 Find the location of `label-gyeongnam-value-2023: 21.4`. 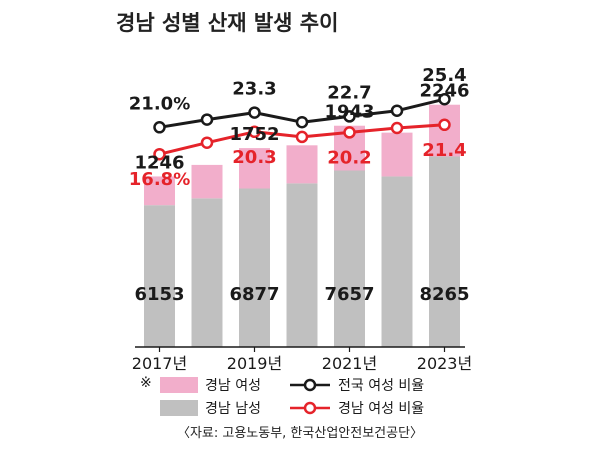

label-gyeongnam-value-2023: 21.4 is located at coordinates (444, 150).